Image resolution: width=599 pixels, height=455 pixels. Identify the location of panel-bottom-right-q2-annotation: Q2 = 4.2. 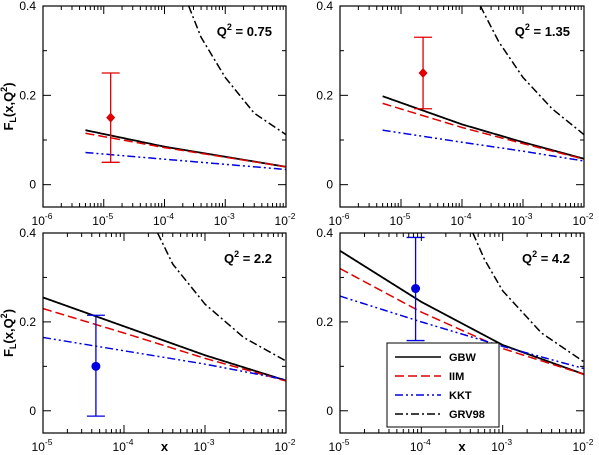
(546, 257).